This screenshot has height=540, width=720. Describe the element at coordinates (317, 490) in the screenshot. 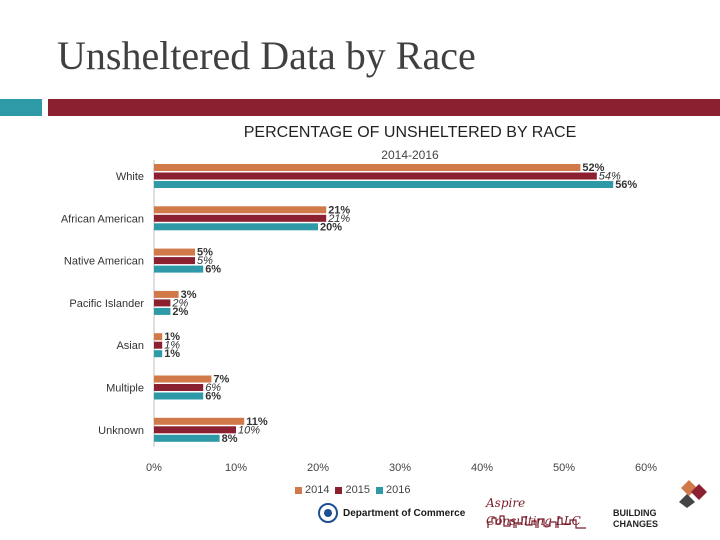

I see `legend-label-2014: 2014` at that location.